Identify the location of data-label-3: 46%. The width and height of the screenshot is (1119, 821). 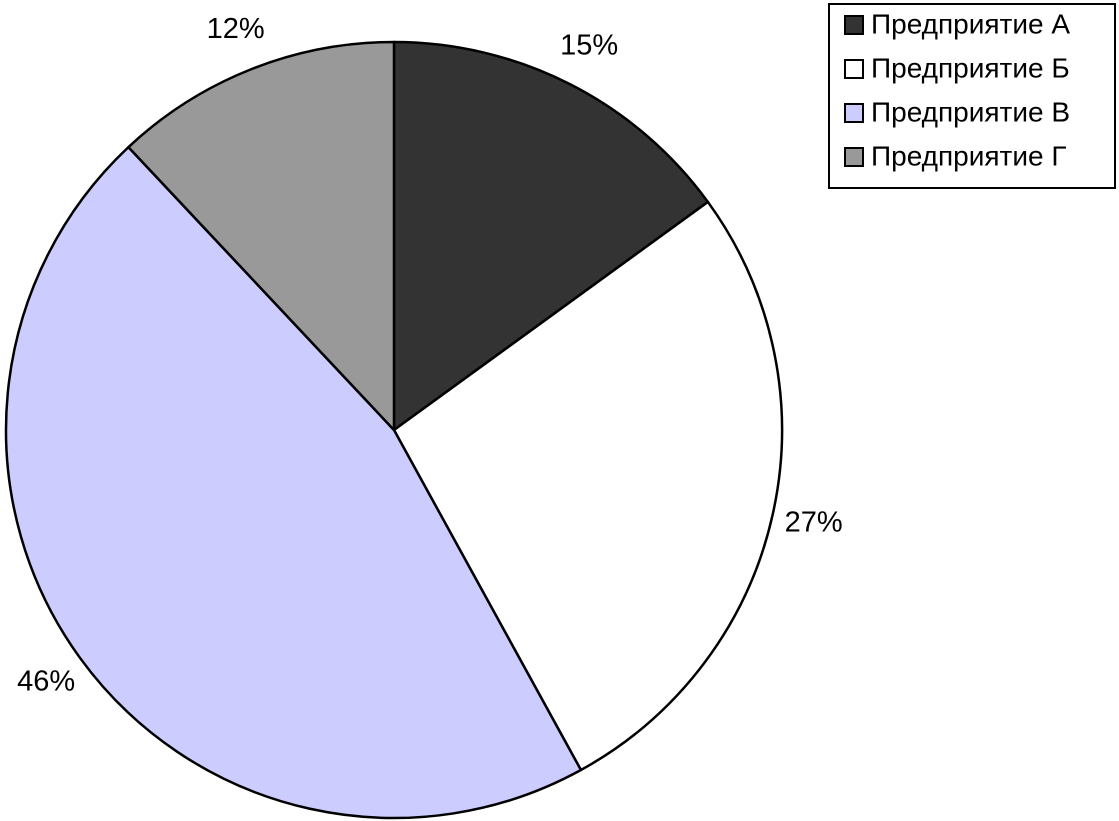
(46, 681).